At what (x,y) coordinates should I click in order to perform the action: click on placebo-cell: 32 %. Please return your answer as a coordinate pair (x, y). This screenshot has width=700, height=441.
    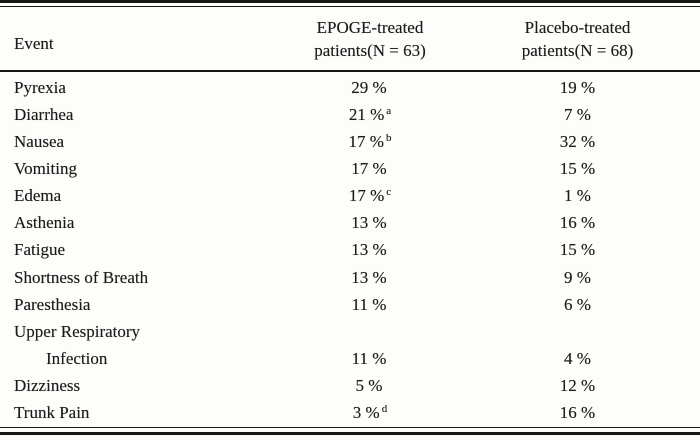
    Looking at the image, I should click on (577, 141).